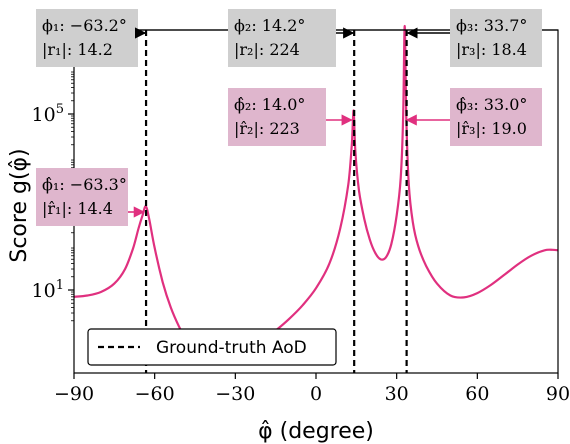 Image resolution: width=570 pixels, height=444 pixels. I want to click on estimate-2-annotation: ϕ̂₂: 14.0° |r̂₂|: 223, so click(290, 117).